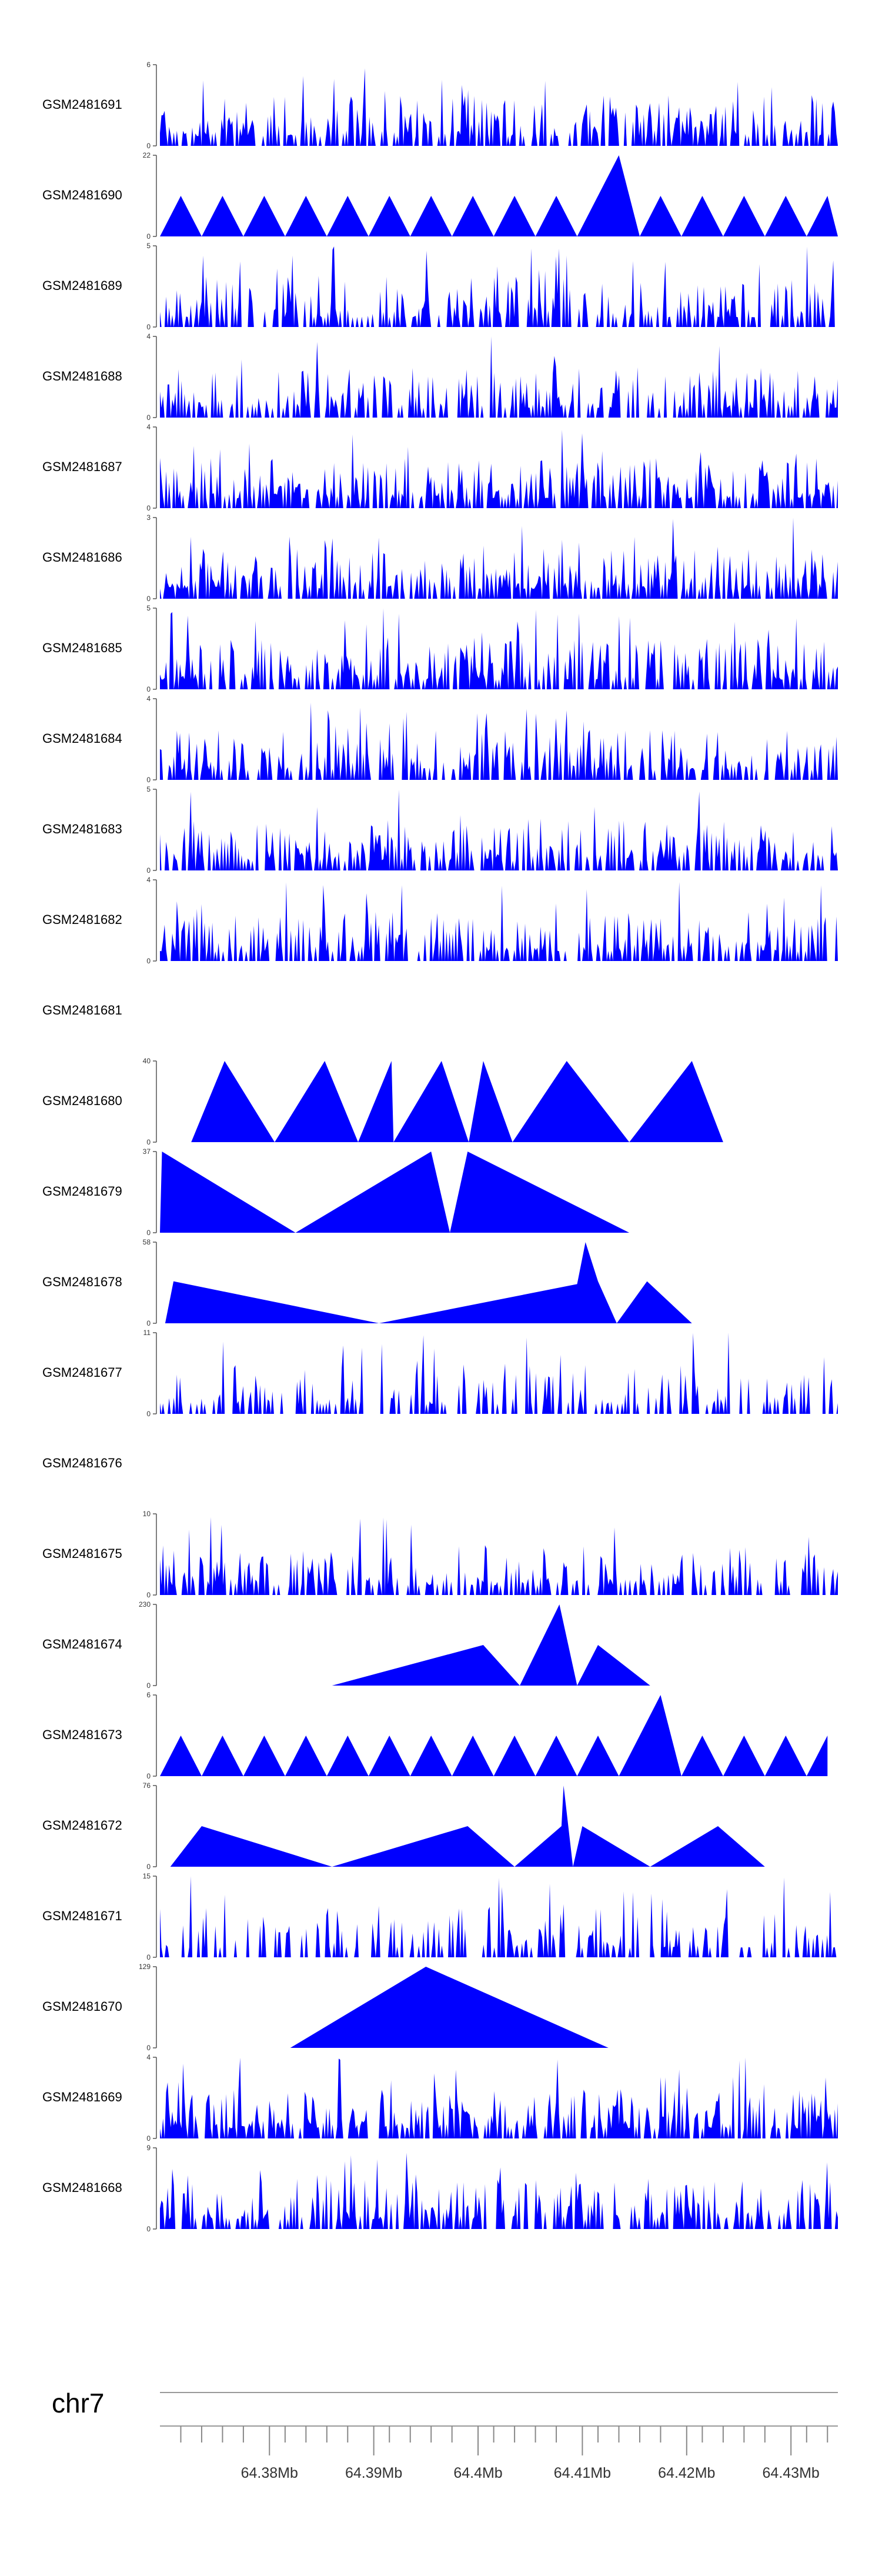  I want to click on track-GSM2481677: GSM2481677 11 0, so click(440, 1373).